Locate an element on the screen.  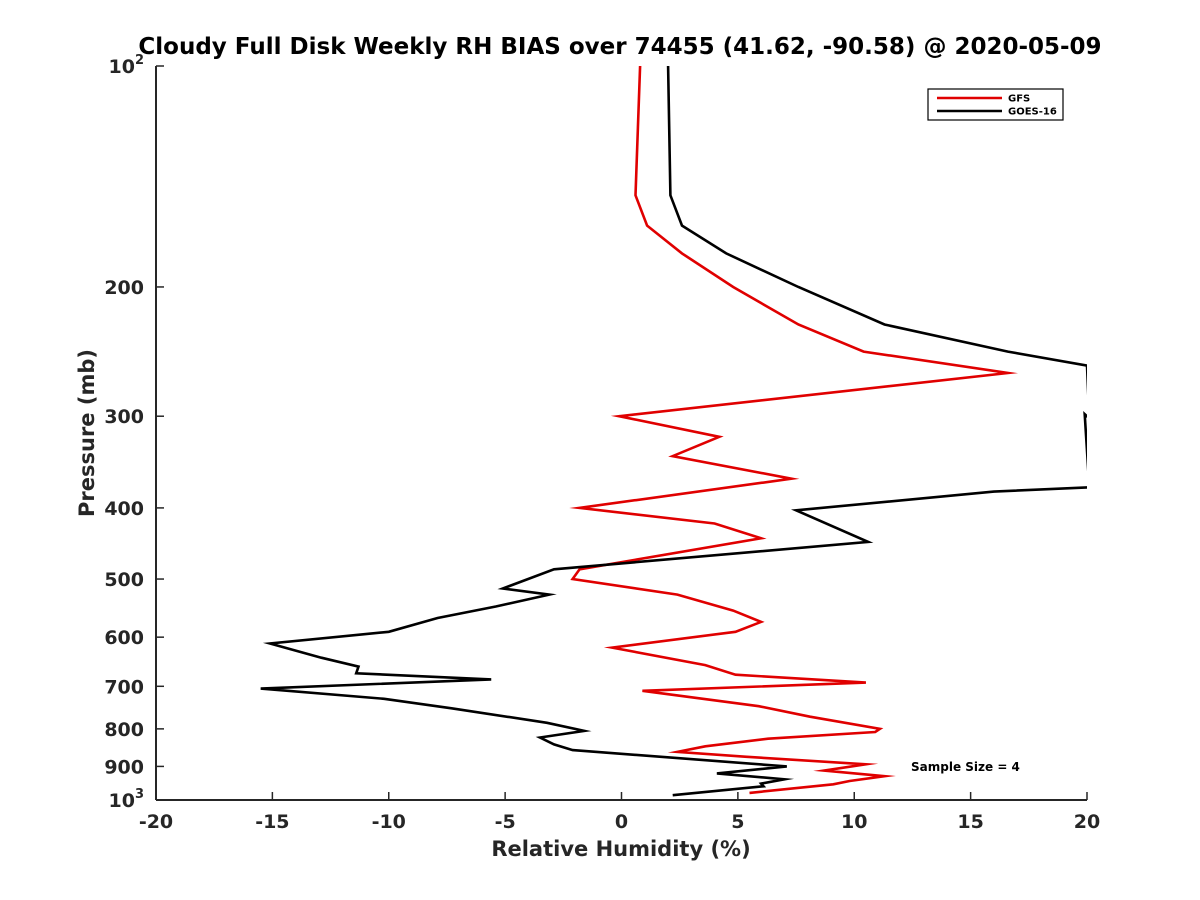
y-tick-label: 900 is located at coordinates (124, 767).